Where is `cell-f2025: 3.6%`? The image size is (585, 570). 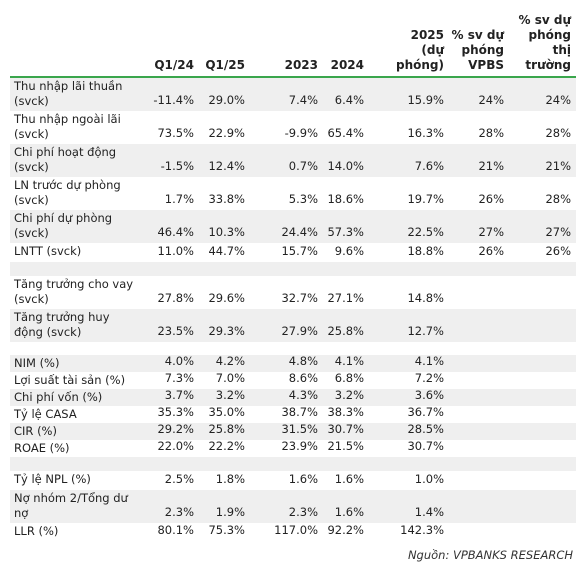
cell-f2025: 3.6% is located at coordinates (429, 395).